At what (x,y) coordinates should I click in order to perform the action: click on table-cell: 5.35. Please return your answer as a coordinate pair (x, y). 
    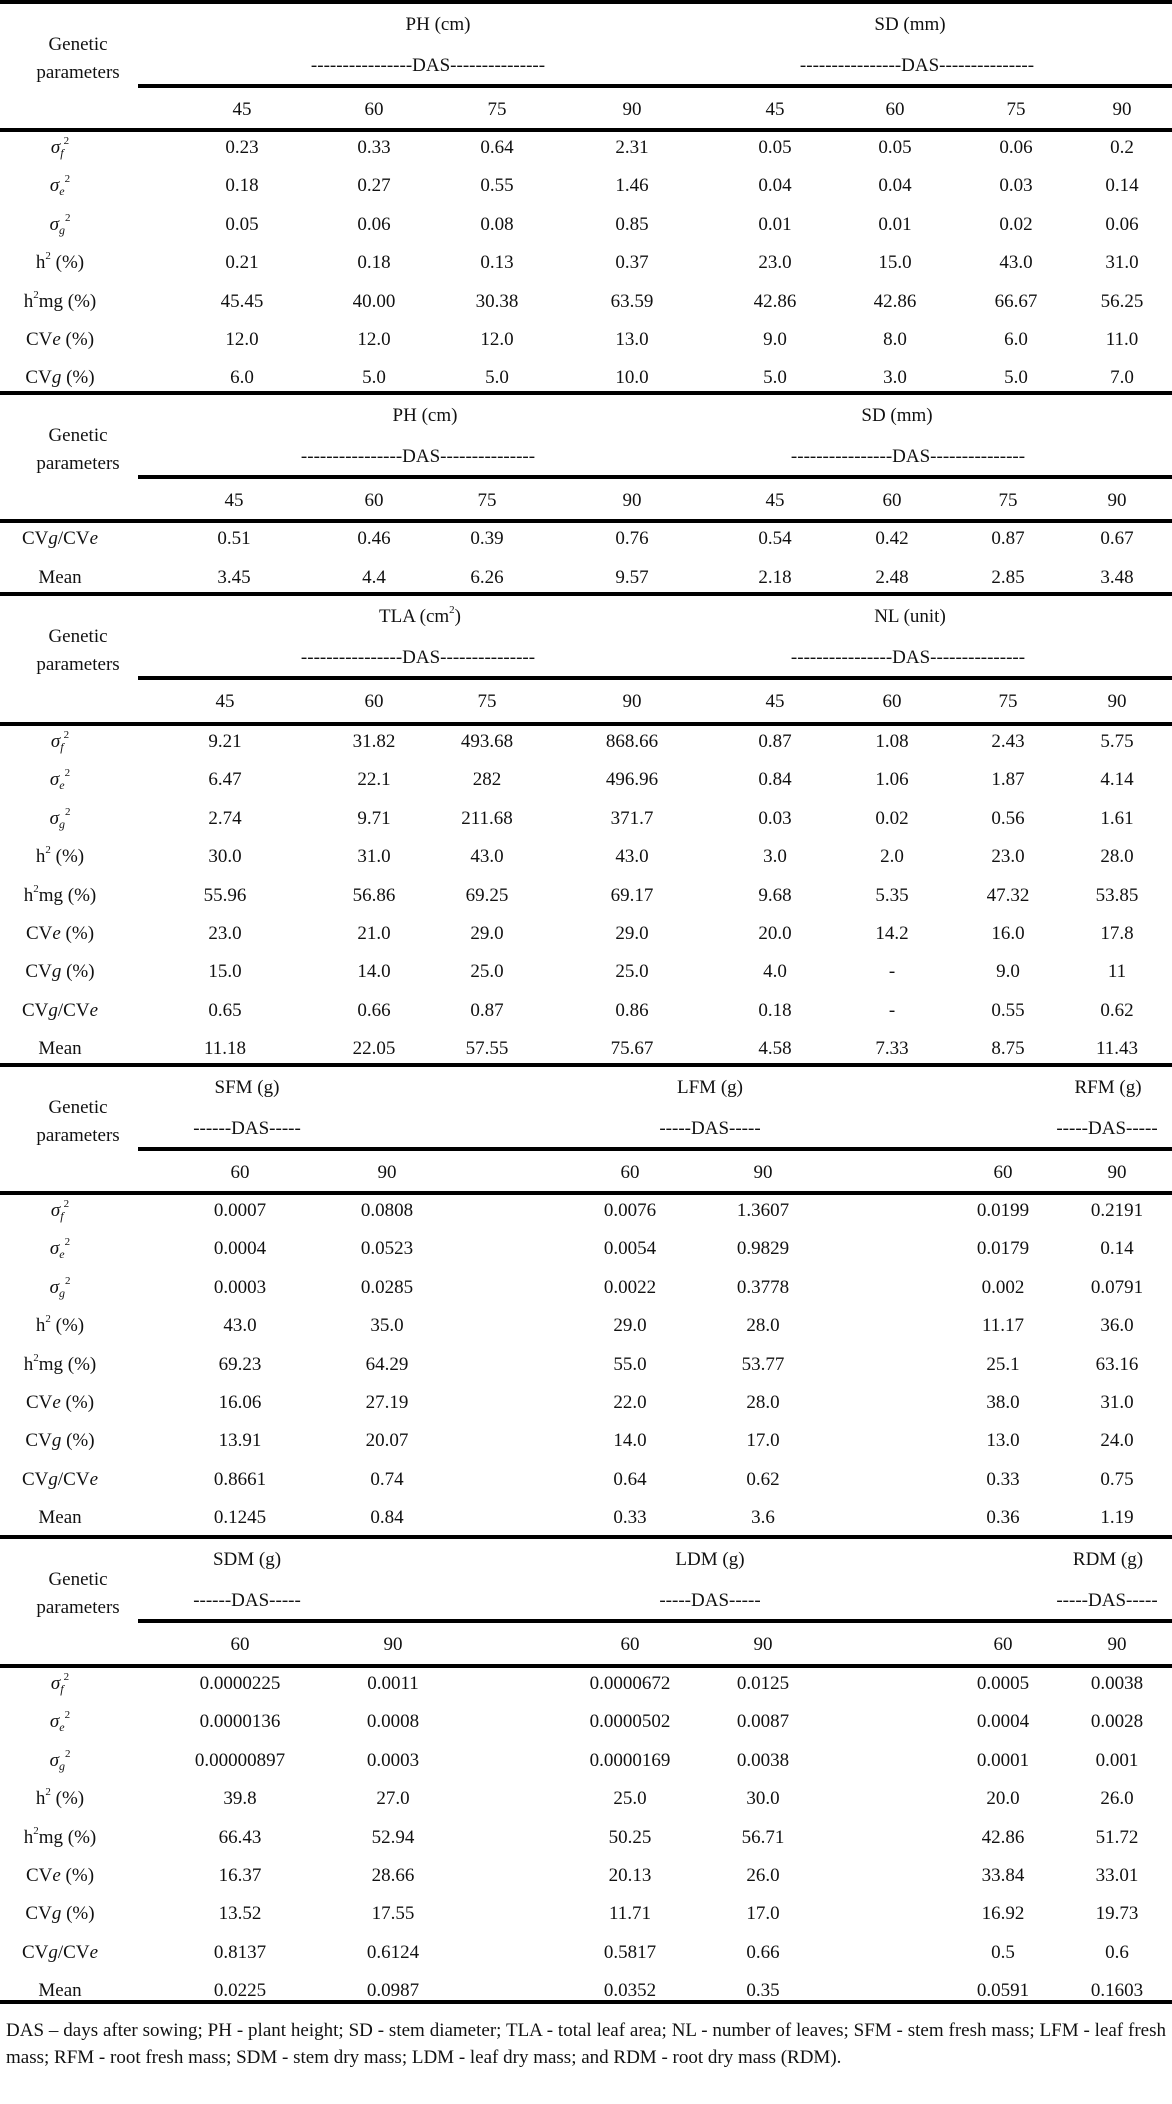
    Looking at the image, I should click on (892, 895).